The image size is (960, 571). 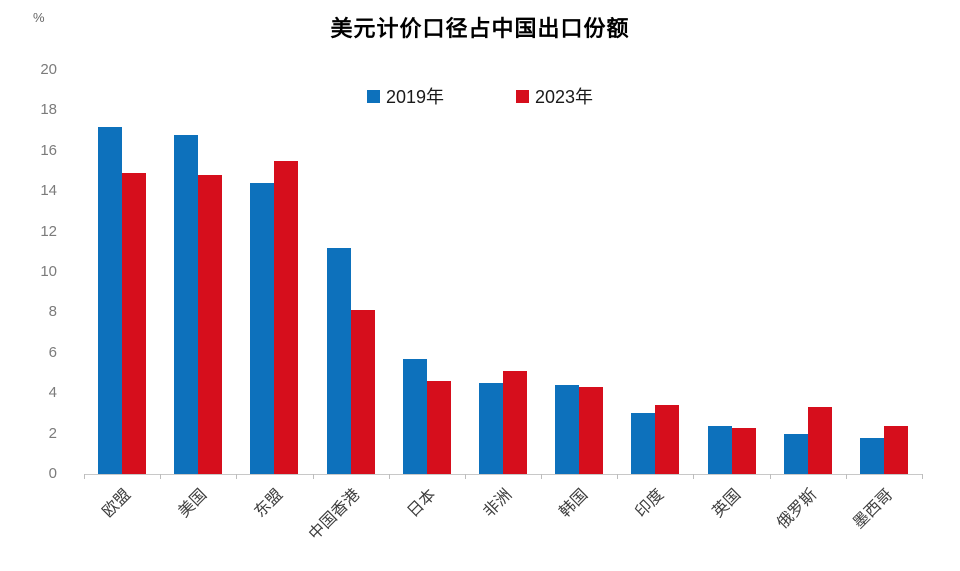 I want to click on x-category-label-非洲: 非洲, so click(x=498, y=503).